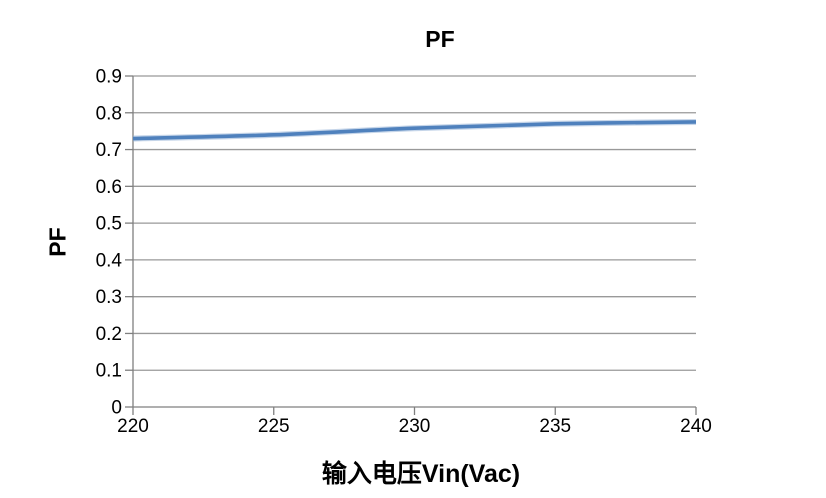 This screenshot has height=498, width=826. What do you see at coordinates (421, 474) in the screenshot?
I see `x-axis-title: 输入电压Vin(Vac)` at bounding box center [421, 474].